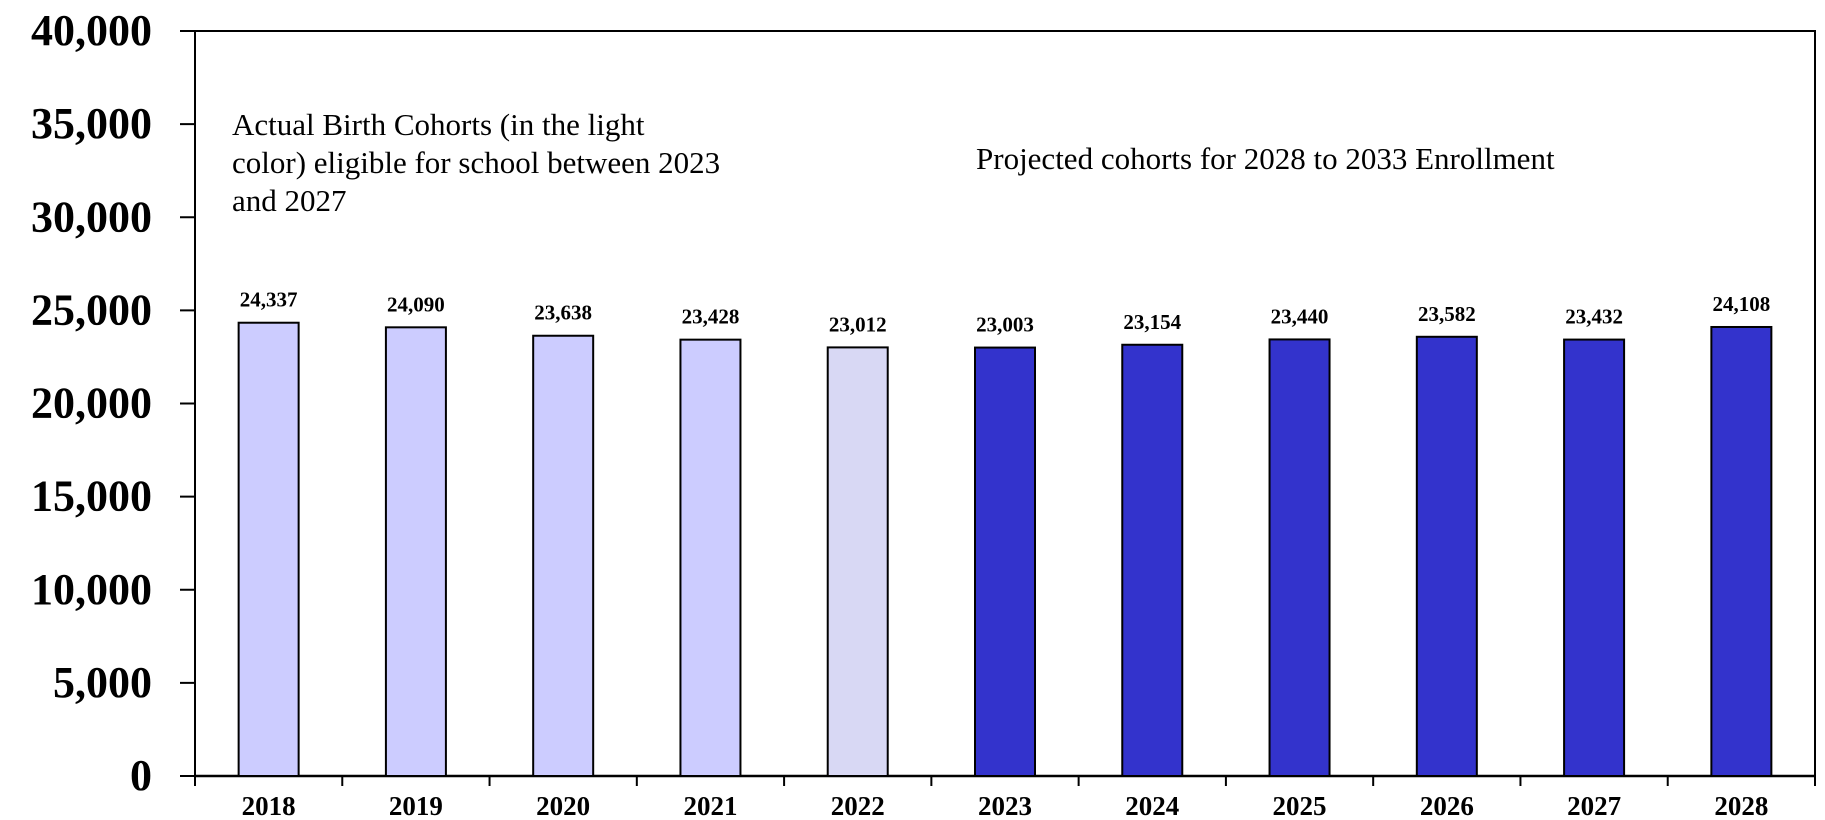 The height and width of the screenshot is (820, 1825). I want to click on x-tick-label: 2020, so click(563, 805).